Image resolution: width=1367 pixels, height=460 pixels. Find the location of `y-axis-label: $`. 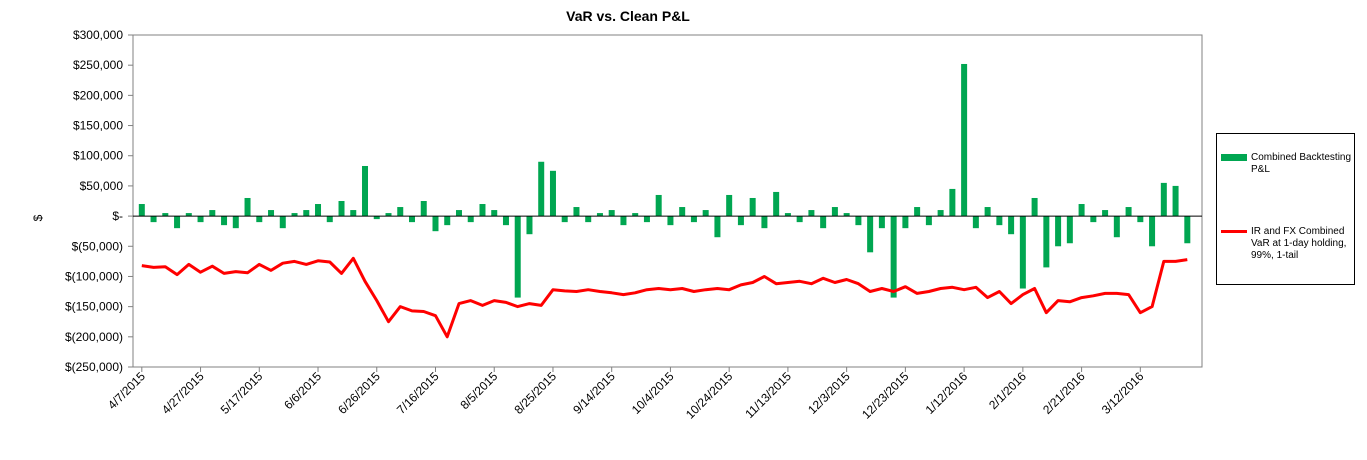

y-axis-label: $ is located at coordinates (38, 217).